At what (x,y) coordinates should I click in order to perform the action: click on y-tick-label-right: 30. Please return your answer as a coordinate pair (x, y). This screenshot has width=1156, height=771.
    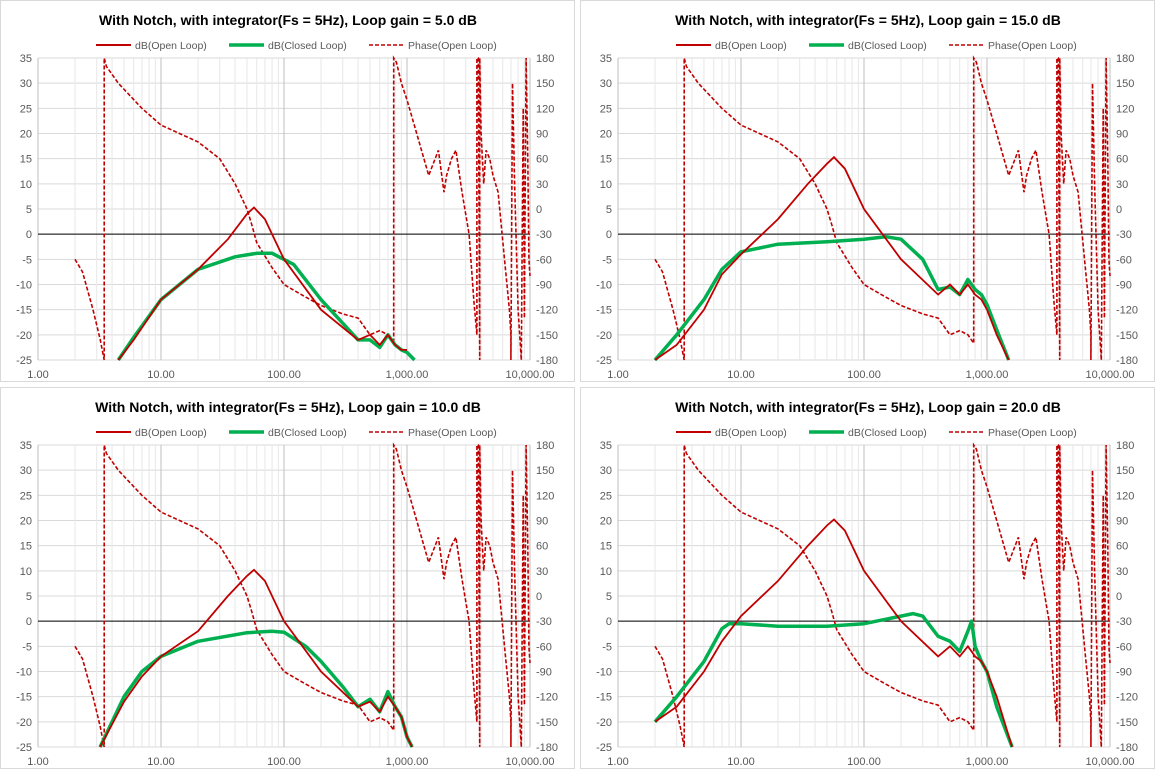
    Looking at the image, I should click on (1122, 185).